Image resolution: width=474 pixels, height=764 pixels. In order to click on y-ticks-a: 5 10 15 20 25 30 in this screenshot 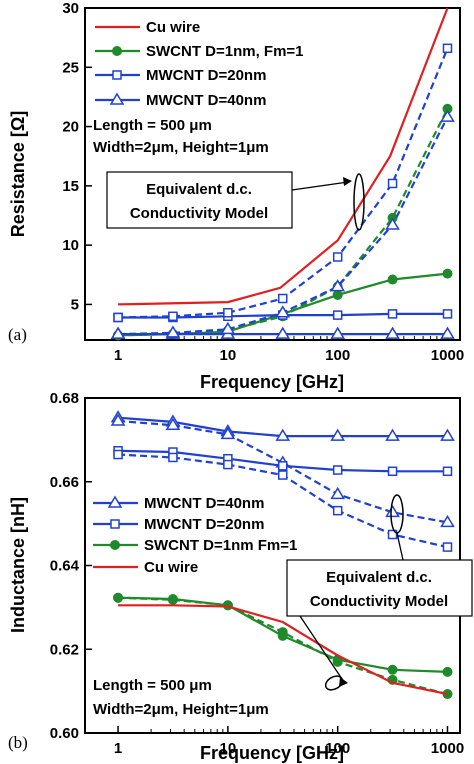, I will do `click(77, 156)`.